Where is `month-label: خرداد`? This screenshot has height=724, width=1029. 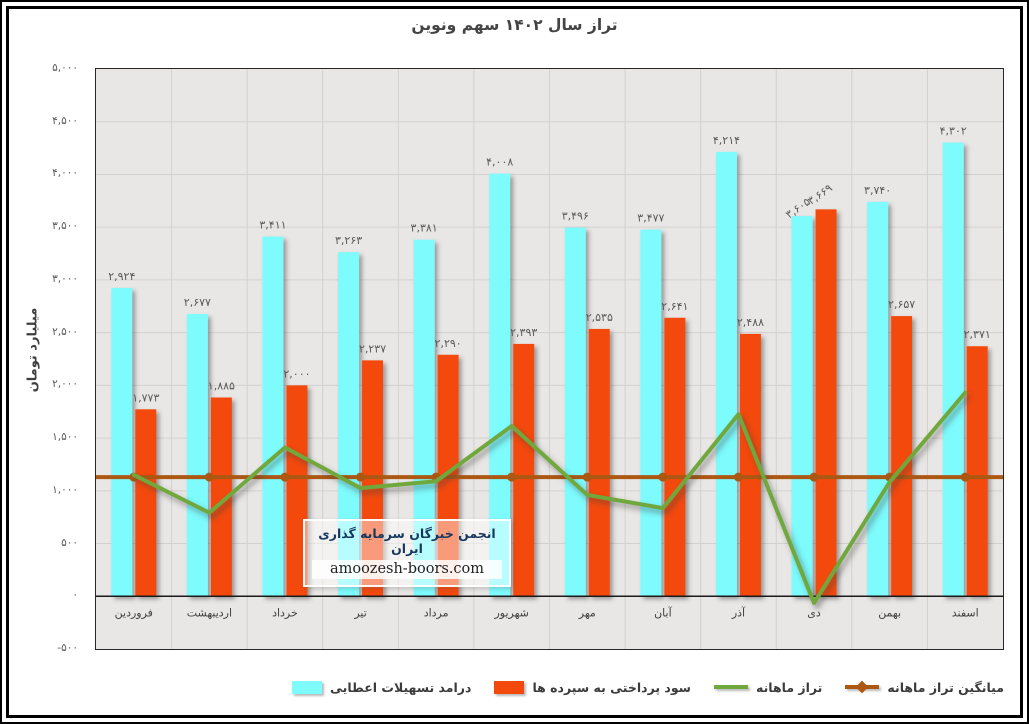
month-label: خرداد is located at coordinates (285, 612).